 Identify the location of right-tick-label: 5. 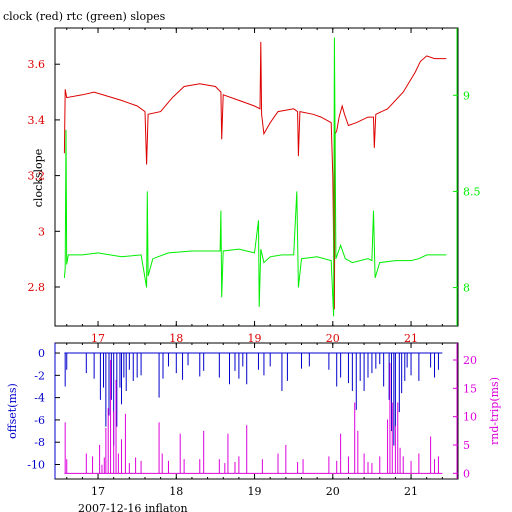
(466, 445).